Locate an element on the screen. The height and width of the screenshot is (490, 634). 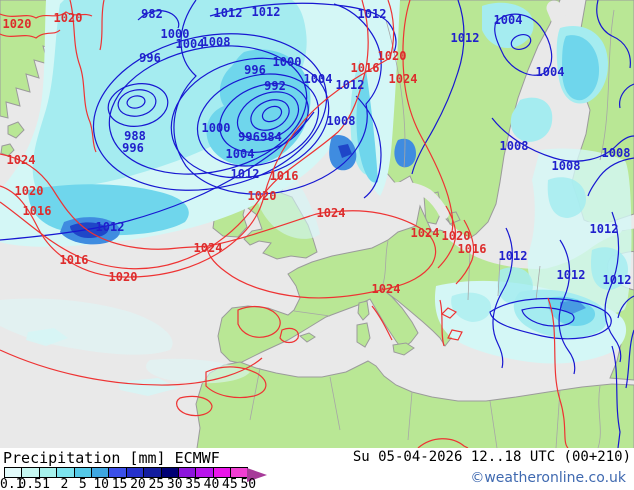
skagerrak is located at coordinates (418, 200).